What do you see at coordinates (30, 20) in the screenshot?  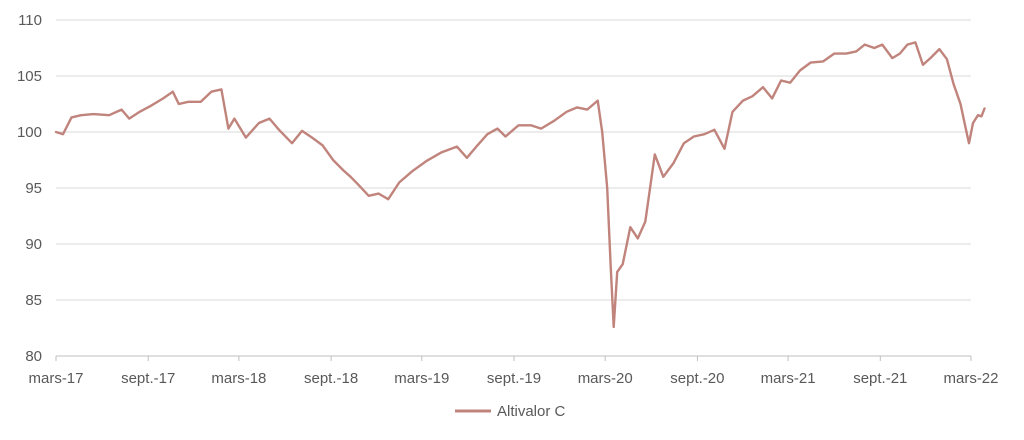 I see `y-tick-label: 110` at bounding box center [30, 20].